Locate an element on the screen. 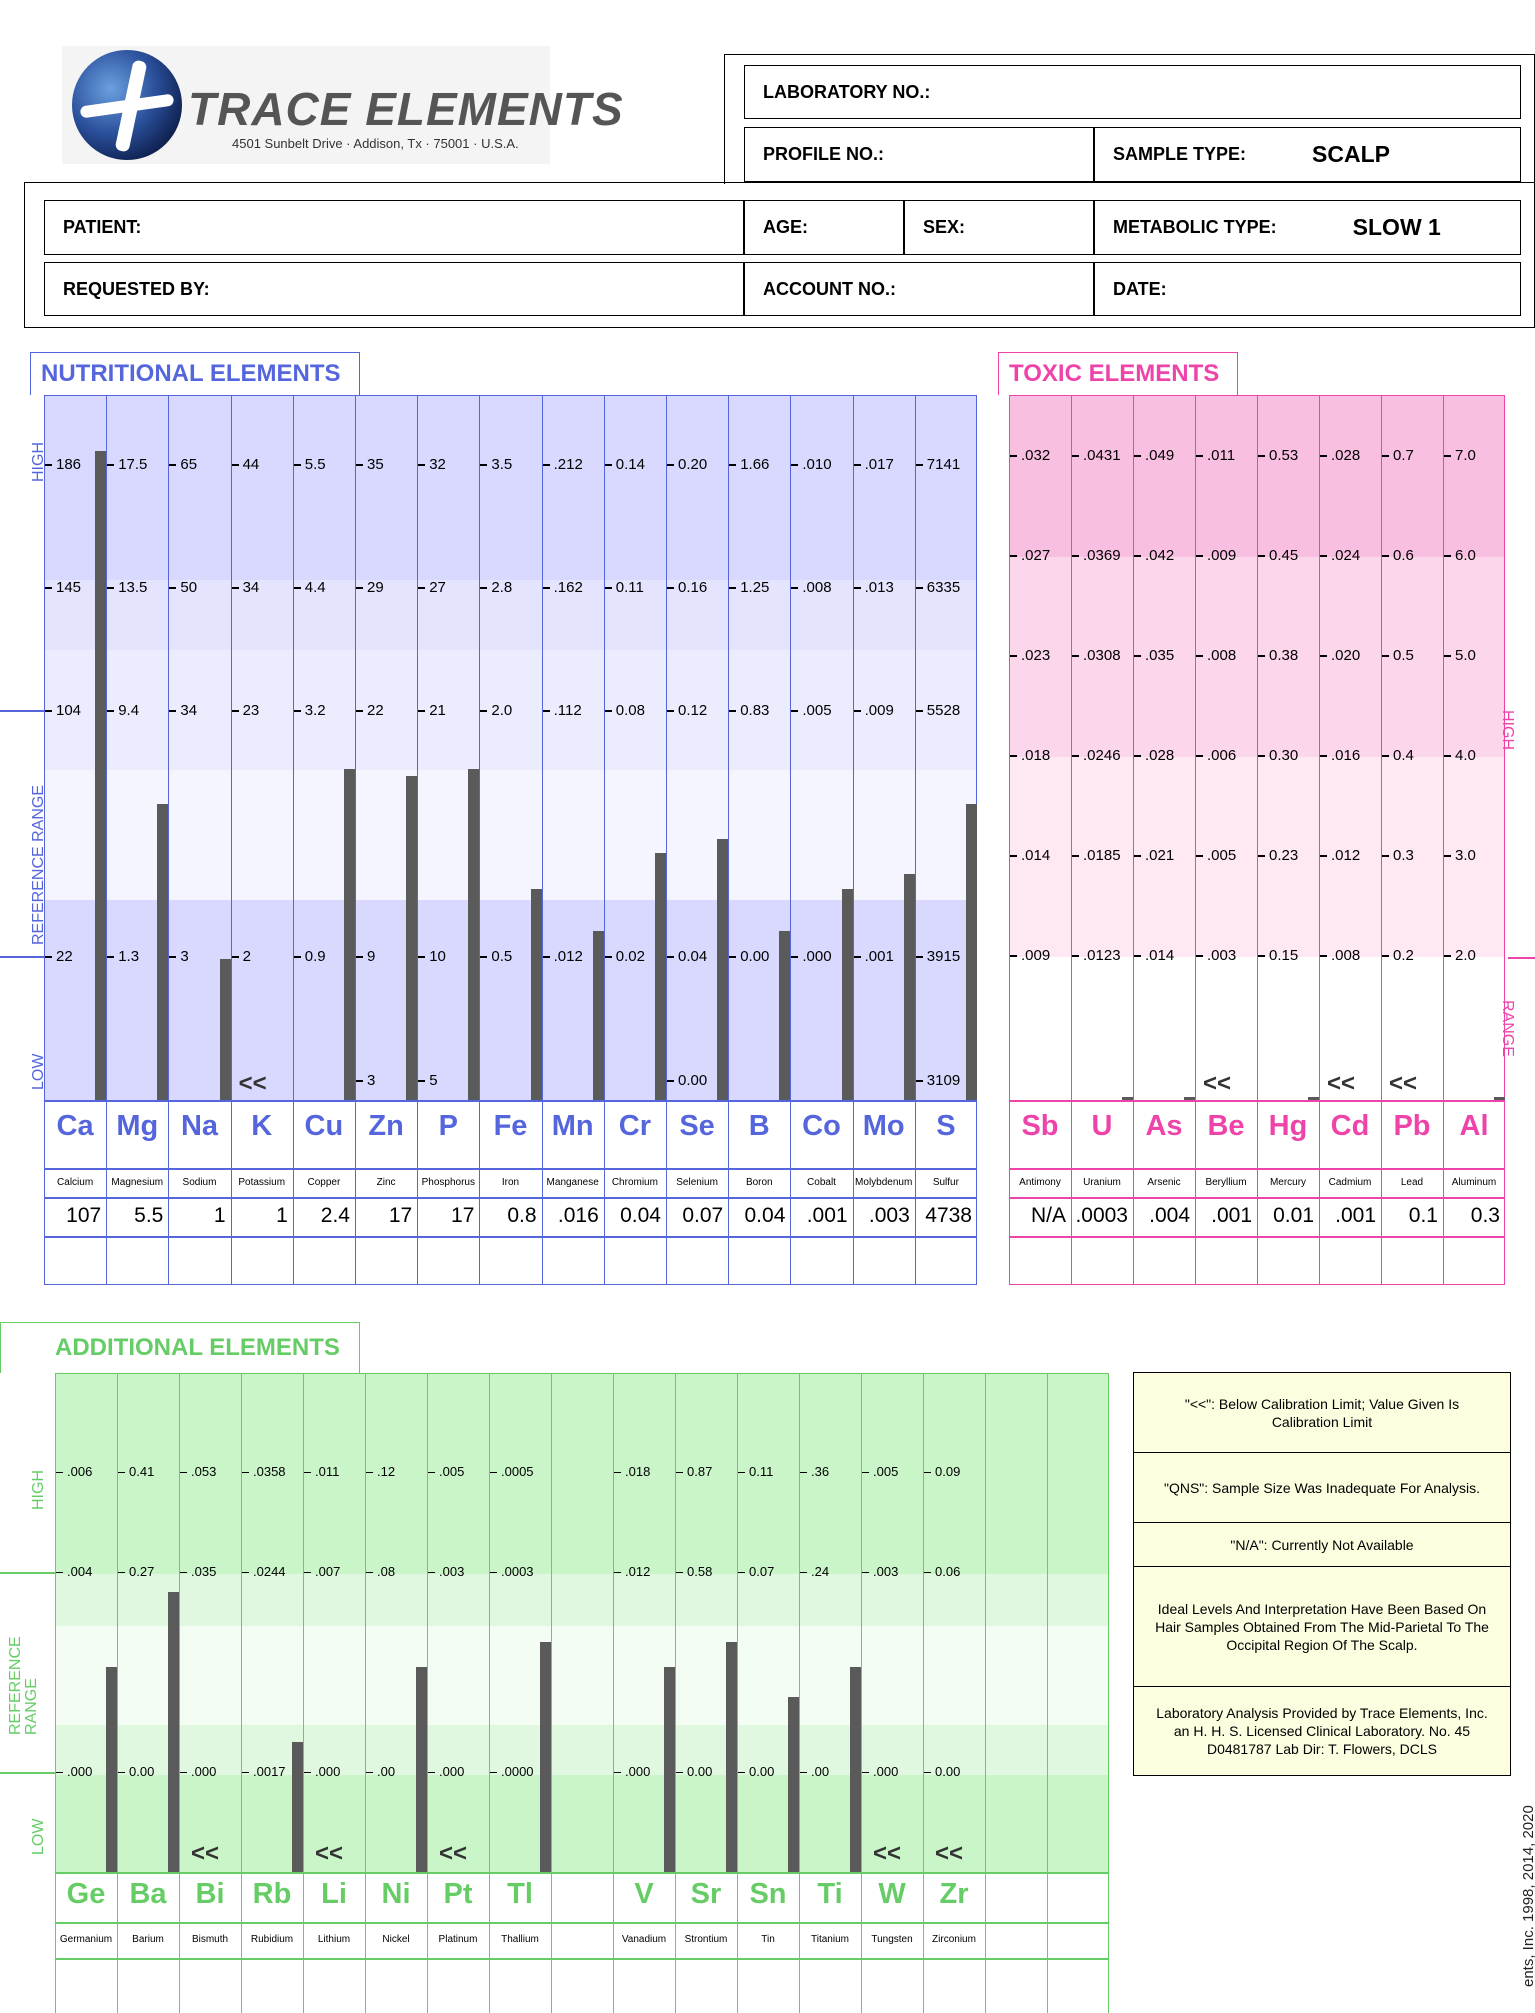 Image resolution: width=1535 pixels, height=2013 pixels. reference-range-label: REFERENCE RANGE is located at coordinates (23, 1685).